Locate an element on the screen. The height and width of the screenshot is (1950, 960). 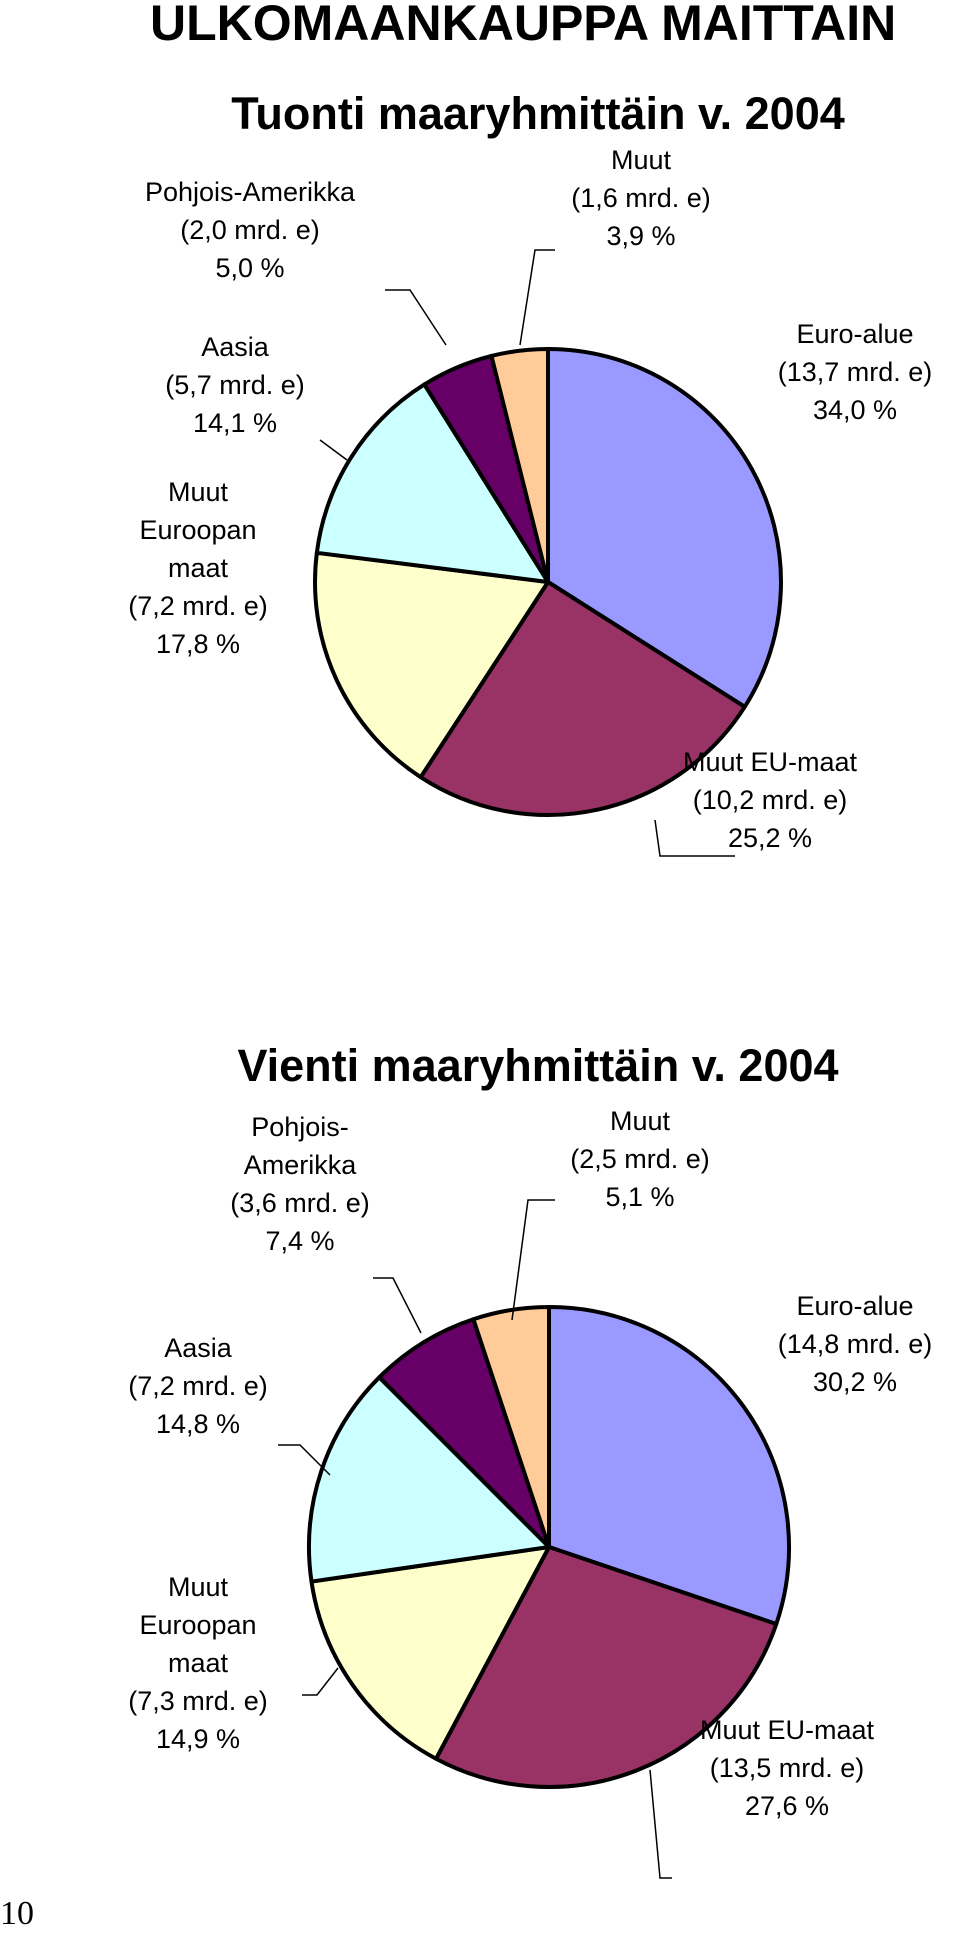
data-label-muut: Muut (1,6 mrd. e) 3,9 % is located at coordinates (641, 198).